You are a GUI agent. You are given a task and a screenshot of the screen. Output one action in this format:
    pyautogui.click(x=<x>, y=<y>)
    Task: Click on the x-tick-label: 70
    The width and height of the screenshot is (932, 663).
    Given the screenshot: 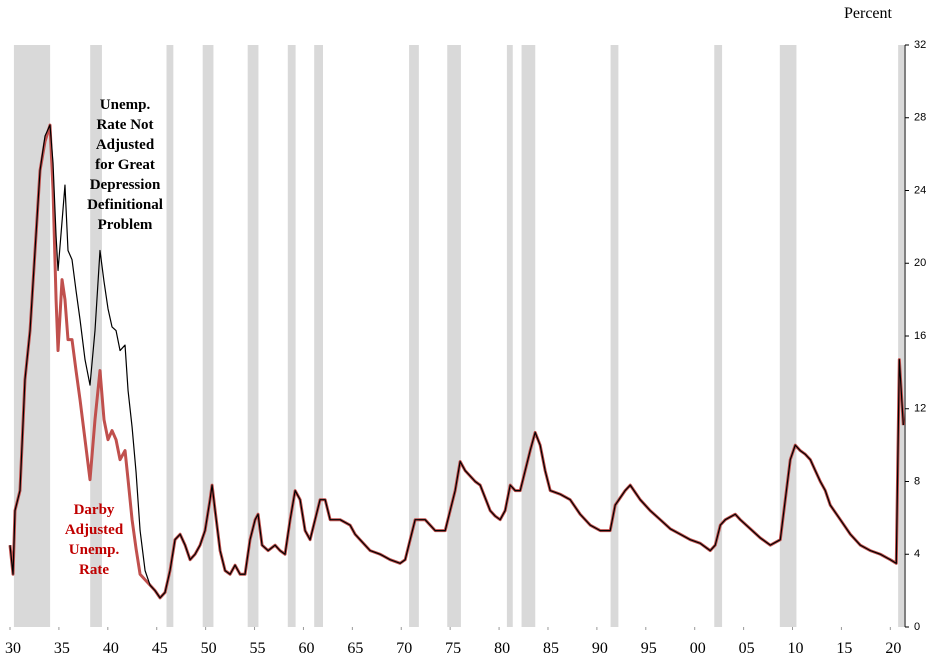 What is the action you would take?
    pyautogui.click(x=404, y=648)
    